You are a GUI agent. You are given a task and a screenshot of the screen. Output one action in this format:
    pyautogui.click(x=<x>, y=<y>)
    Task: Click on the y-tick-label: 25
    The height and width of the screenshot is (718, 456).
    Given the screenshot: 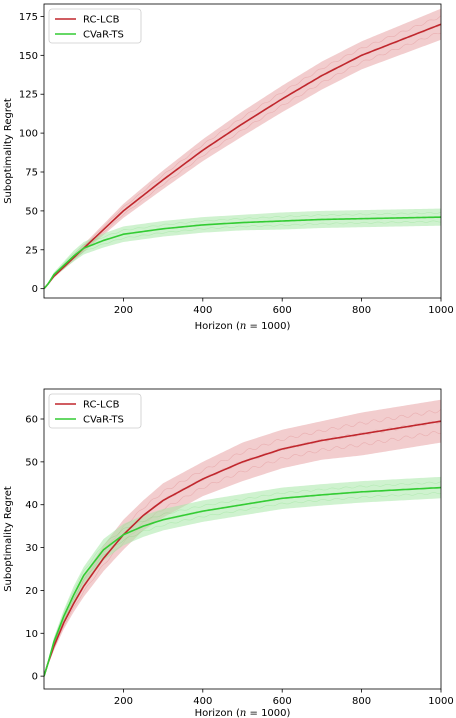 What is the action you would take?
    pyautogui.click(x=31, y=250)
    